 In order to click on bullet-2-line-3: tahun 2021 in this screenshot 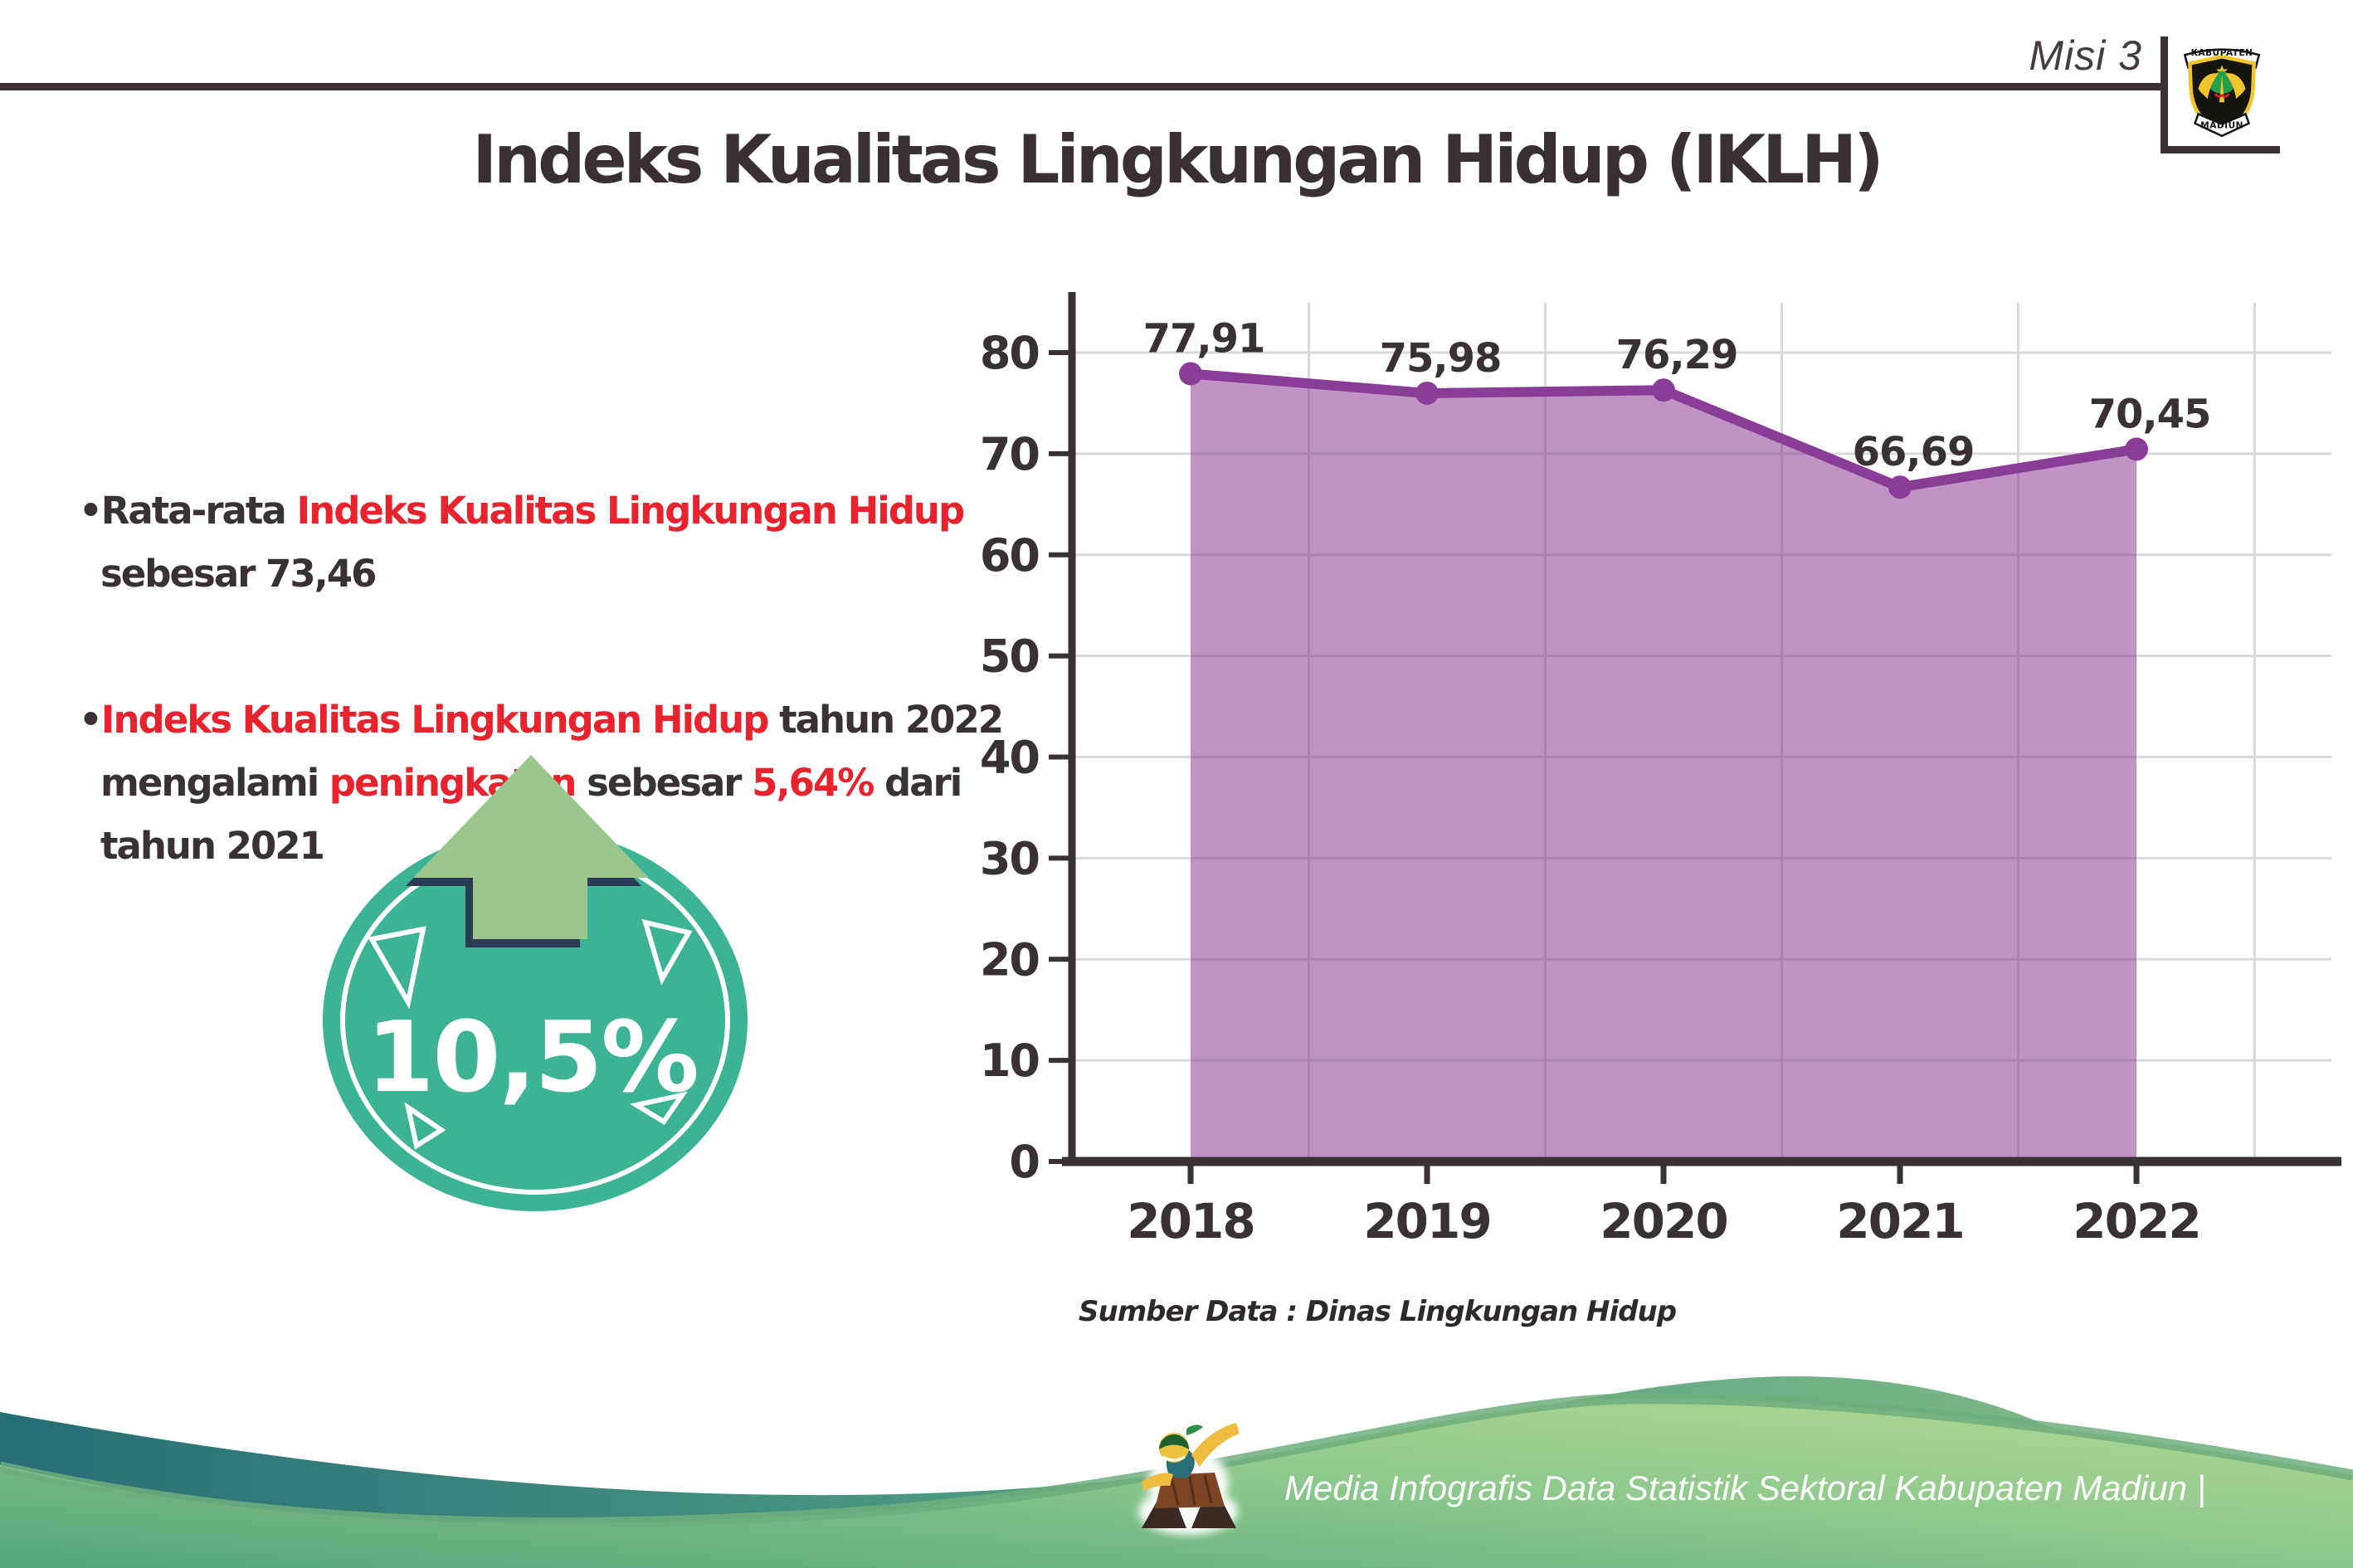, I will do `click(535, 846)`.